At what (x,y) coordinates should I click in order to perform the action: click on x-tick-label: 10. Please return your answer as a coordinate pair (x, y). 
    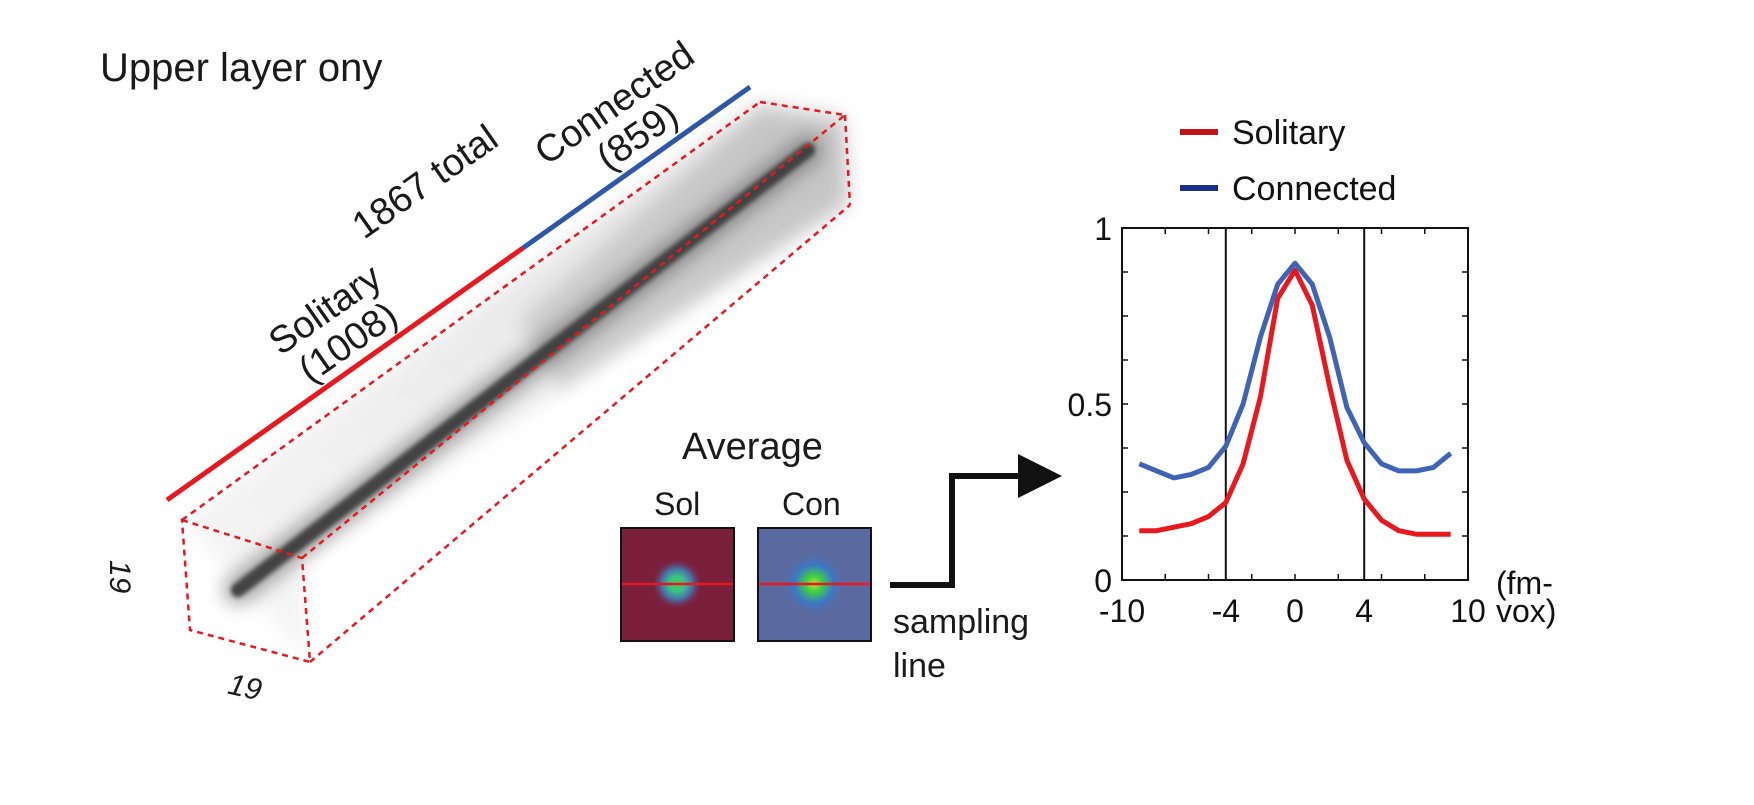
    Looking at the image, I should click on (1468, 611).